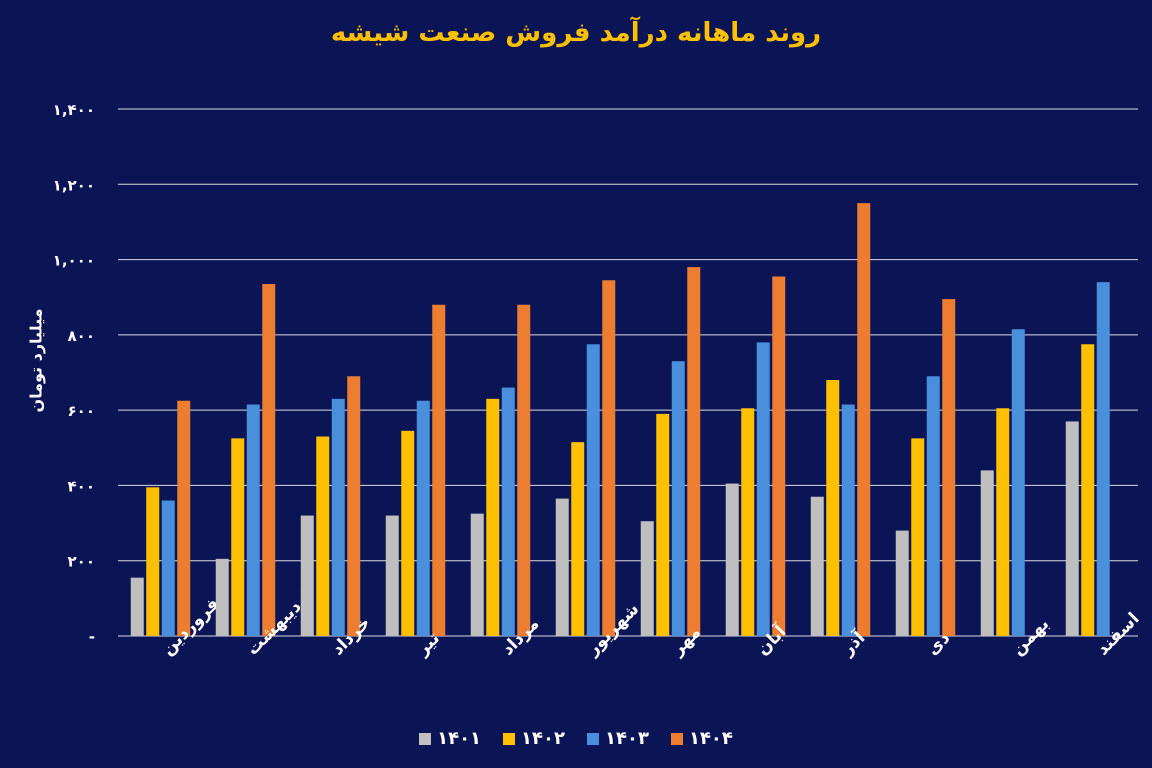 This screenshot has height=768, width=1152. I want to click on legend-label: ۱۴۰۳, so click(627, 738).